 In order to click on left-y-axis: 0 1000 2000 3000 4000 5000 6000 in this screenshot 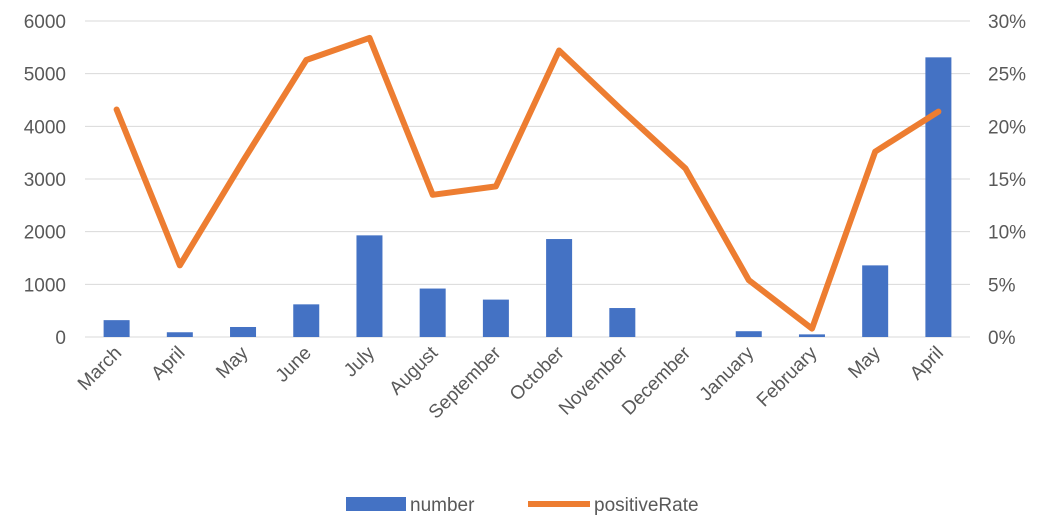, I will do `click(45, 180)`.